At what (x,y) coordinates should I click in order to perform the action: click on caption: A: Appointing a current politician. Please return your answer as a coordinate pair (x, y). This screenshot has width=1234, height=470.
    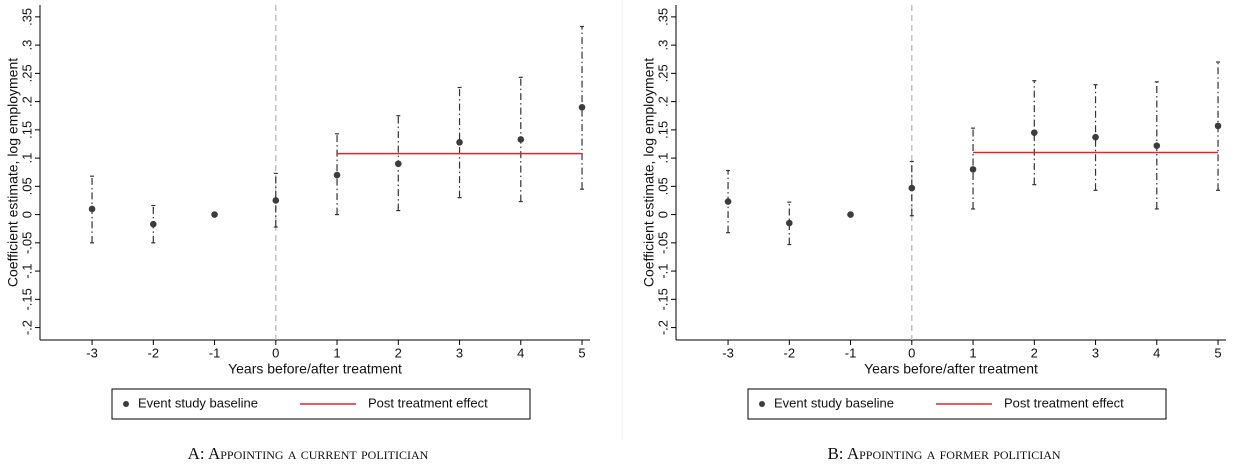
    Looking at the image, I should click on (308, 453).